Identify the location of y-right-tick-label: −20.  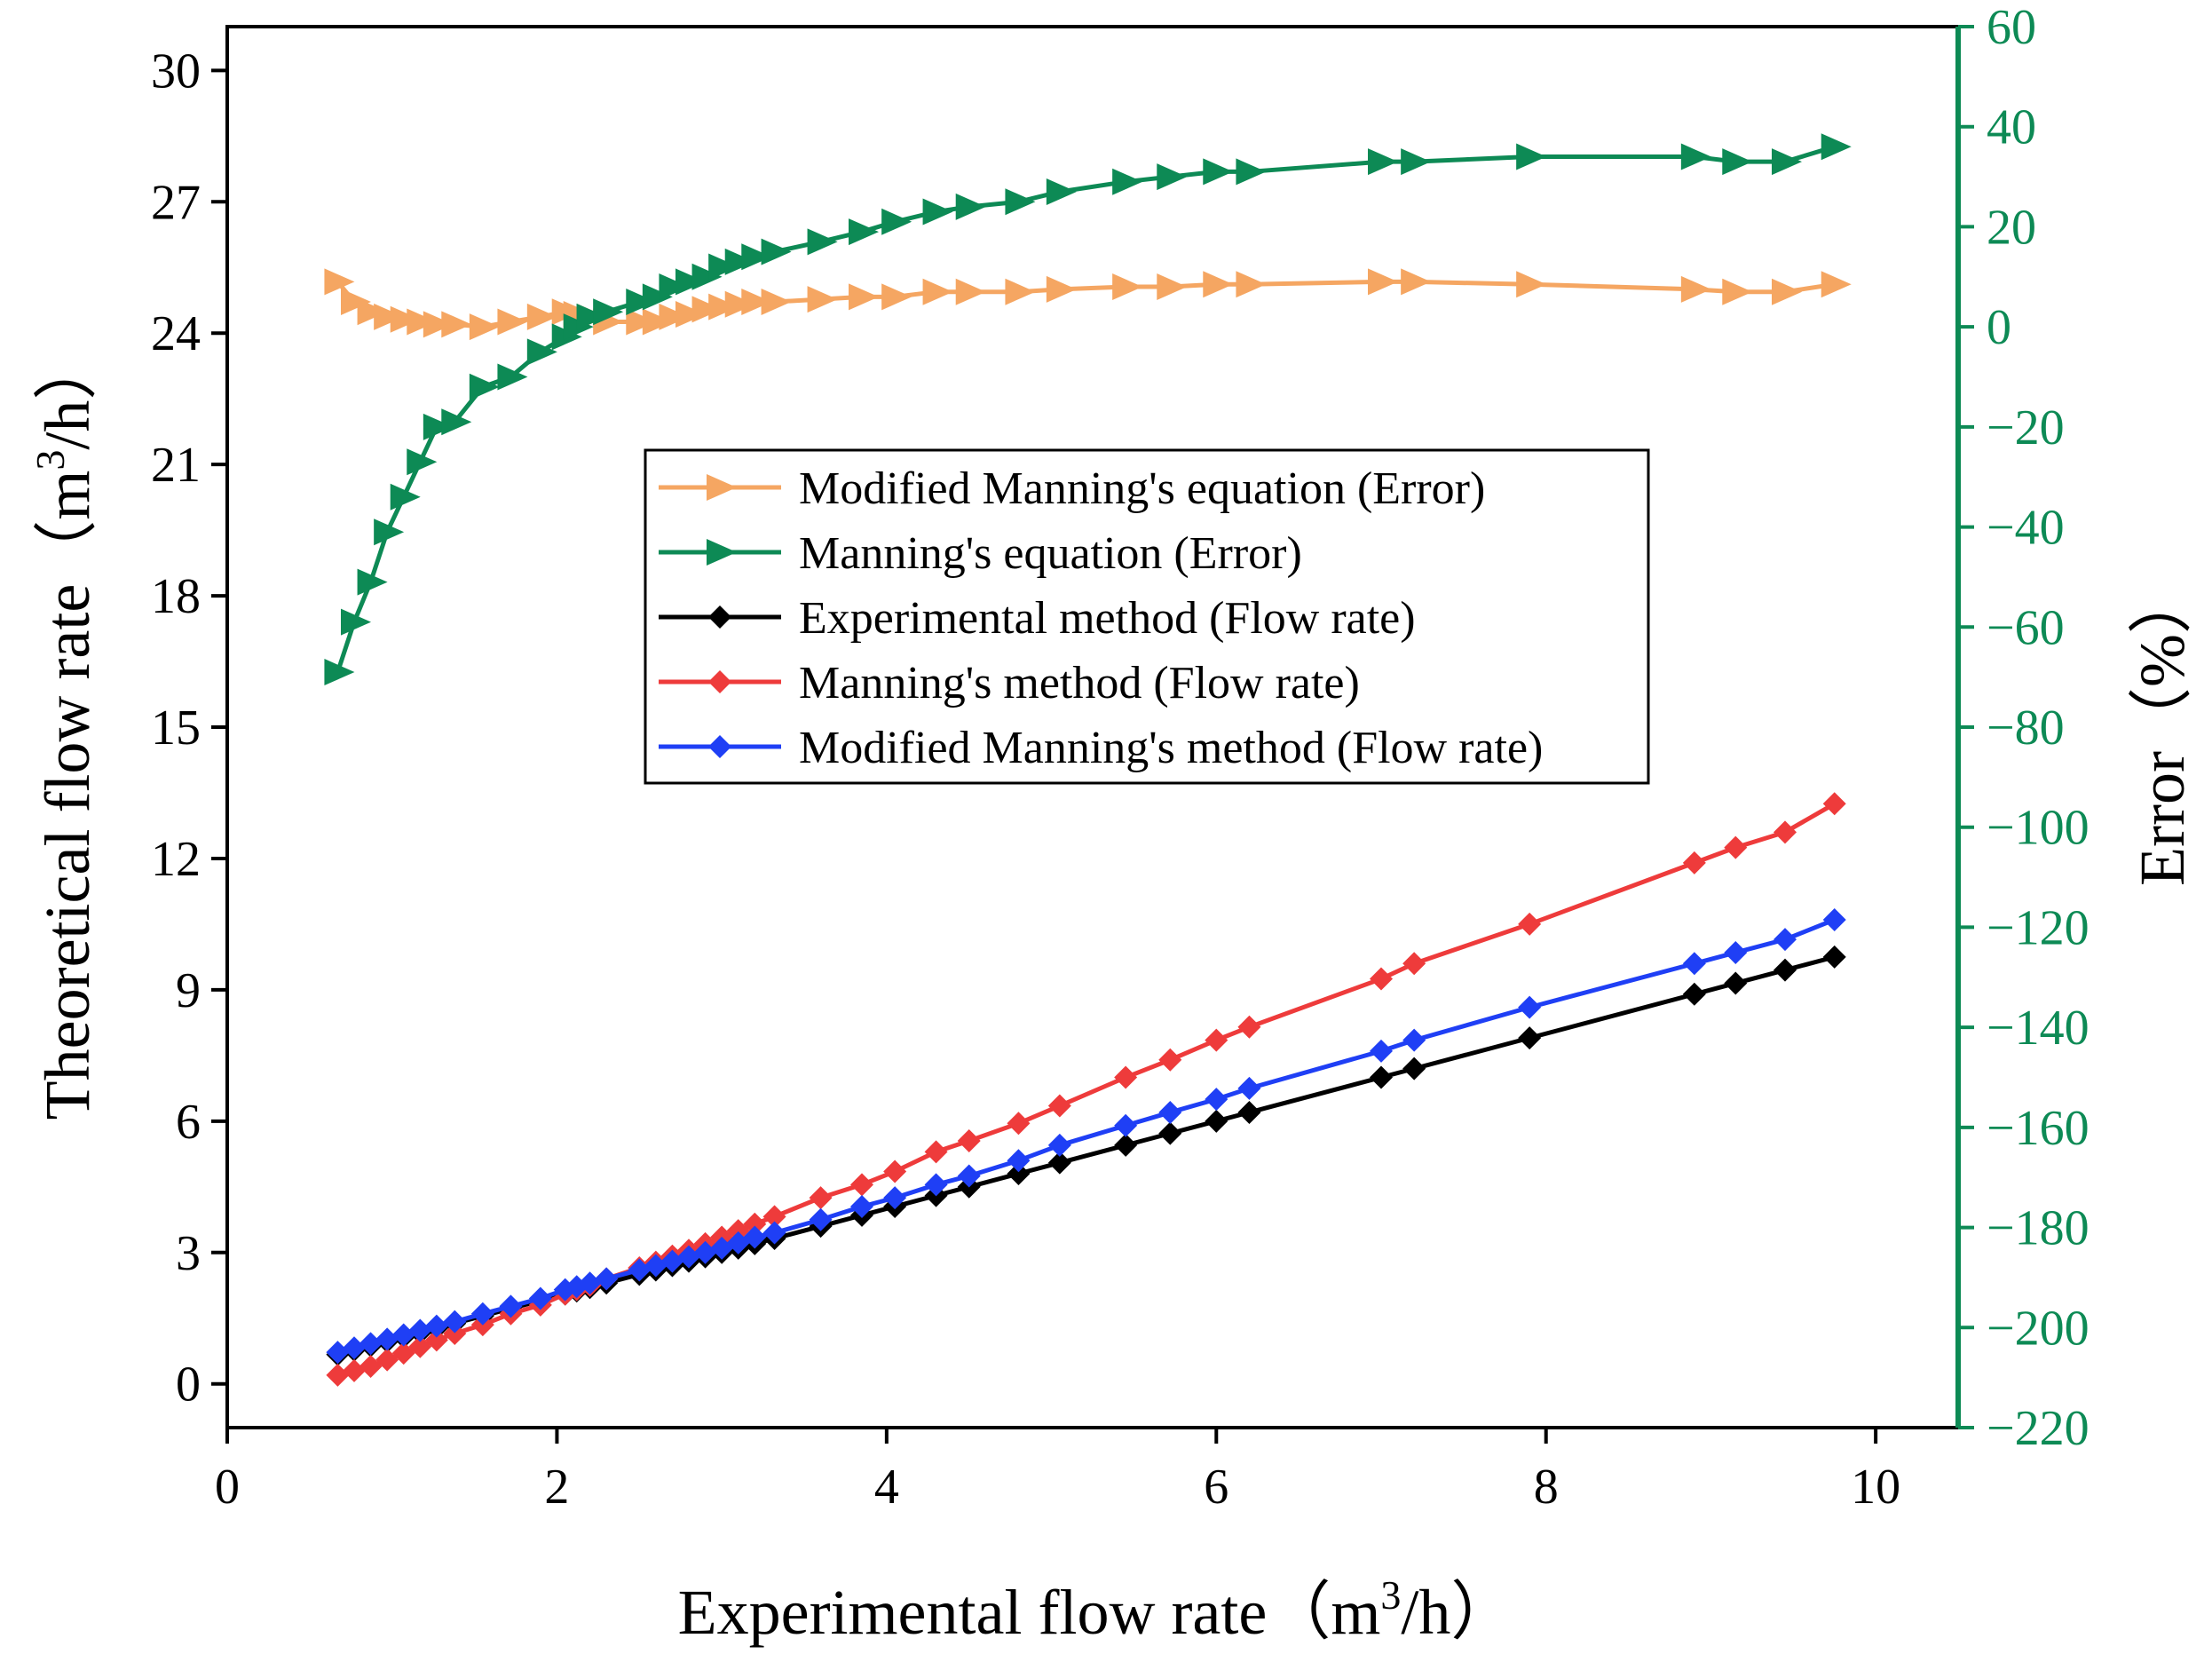
(2026, 427).